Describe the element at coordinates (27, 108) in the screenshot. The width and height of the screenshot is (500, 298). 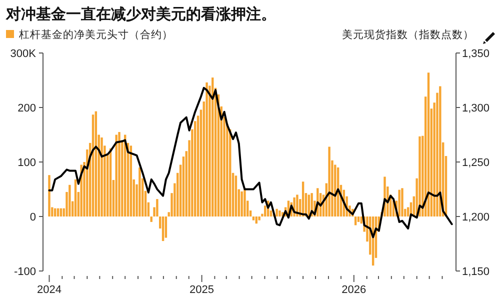
I see `y-tick-label: 200` at that location.